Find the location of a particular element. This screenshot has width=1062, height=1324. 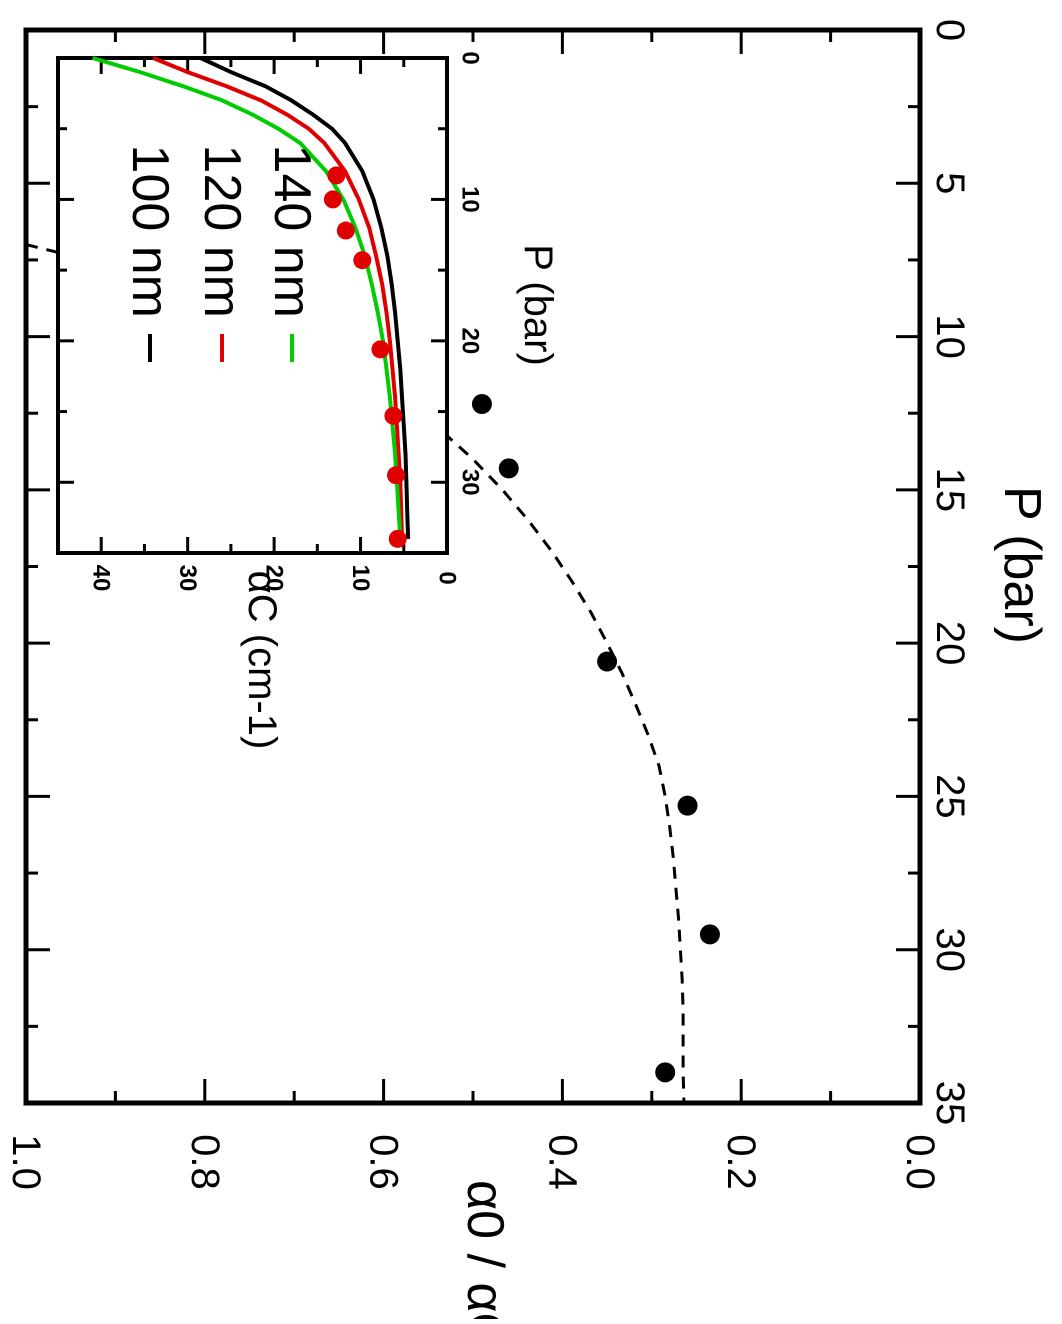

inset-y-axis-title: αC (cm-1) is located at coordinates (262, 660).